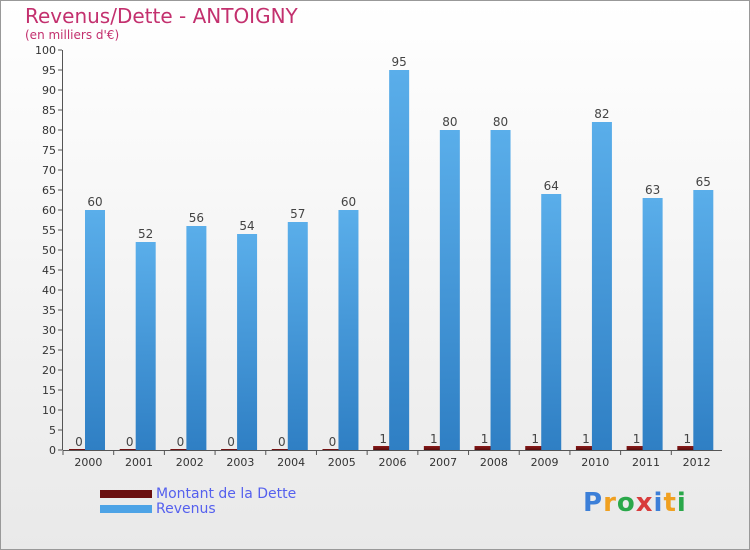  Describe the element at coordinates (49, 250) in the screenshot. I see `y-tick-label: 50` at that location.